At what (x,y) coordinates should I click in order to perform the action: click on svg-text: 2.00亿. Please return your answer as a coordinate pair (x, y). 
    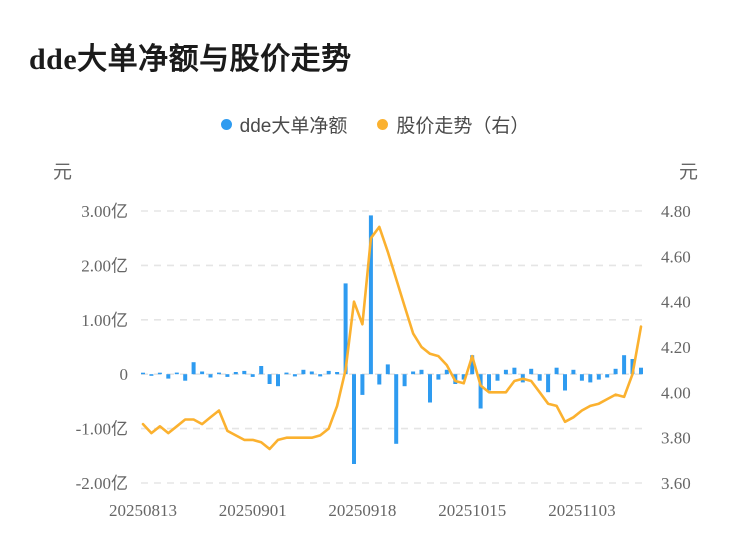
    Looking at the image, I should click on (104, 265).